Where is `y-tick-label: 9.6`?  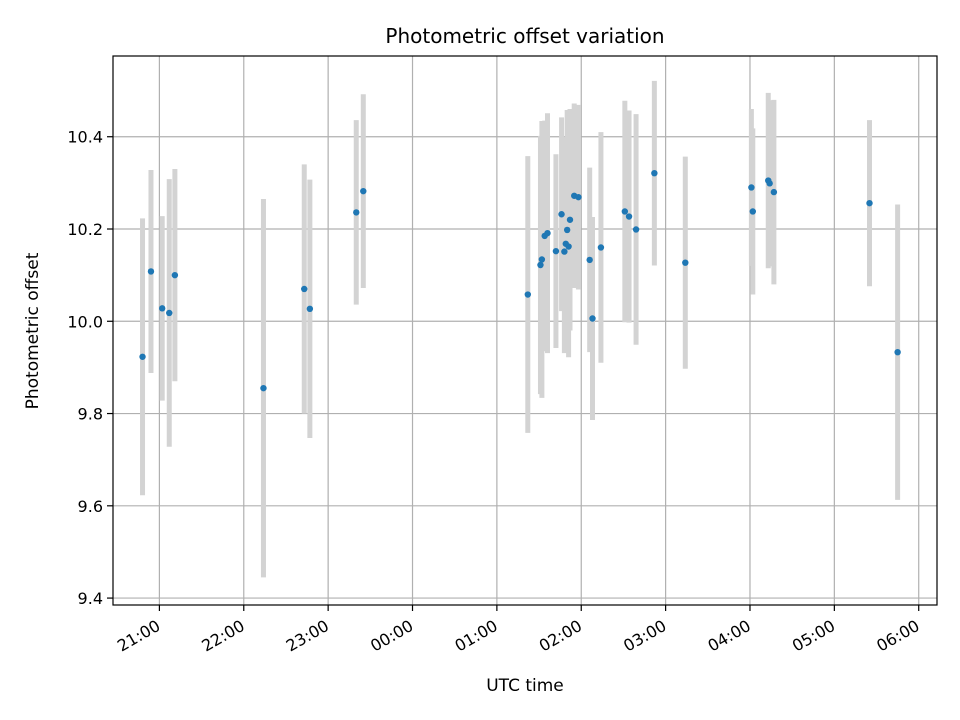 y-tick-label: 9.6 is located at coordinates (90, 506).